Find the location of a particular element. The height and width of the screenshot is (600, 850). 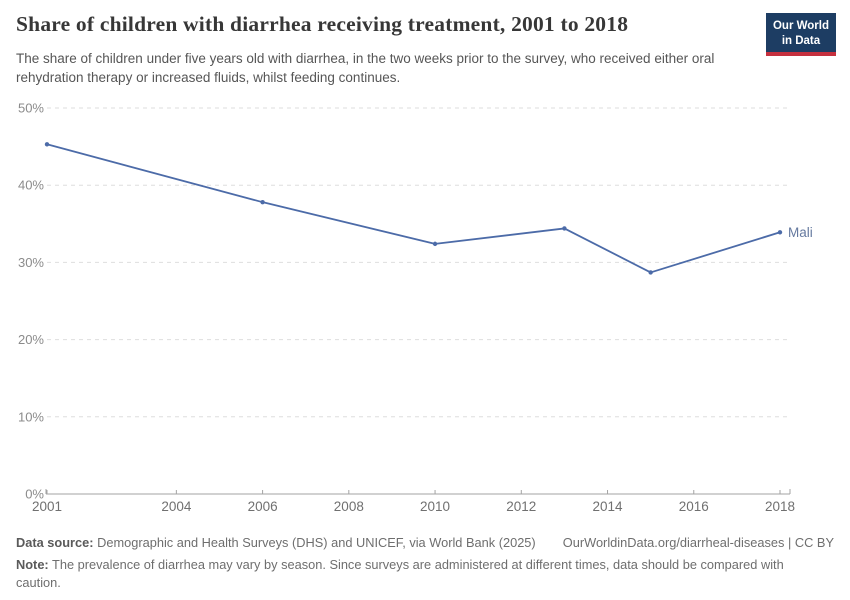

y-tick-label: 20% is located at coordinates (31, 339).